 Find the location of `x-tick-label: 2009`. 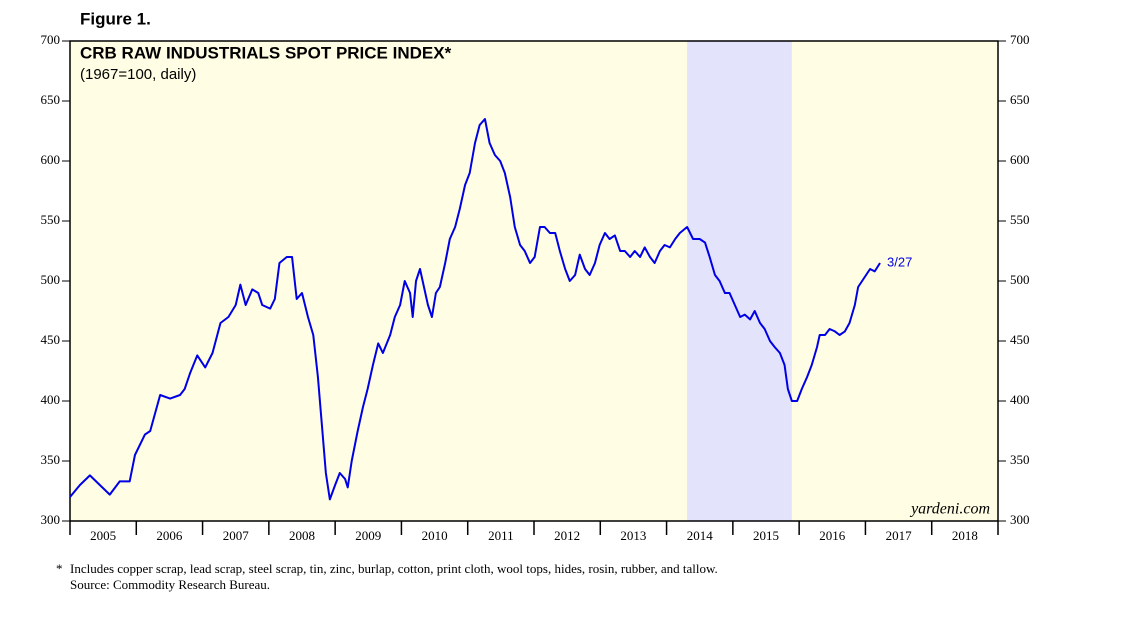

x-tick-label: 2009 is located at coordinates (368, 535).